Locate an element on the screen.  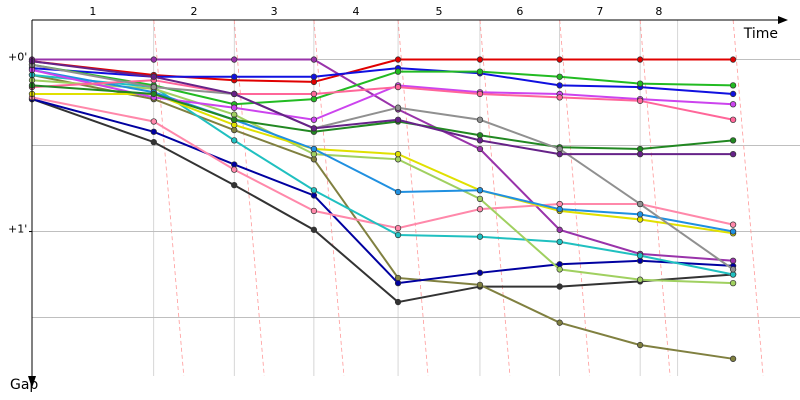
x-axis-arrow is located at coordinates (783, 20).